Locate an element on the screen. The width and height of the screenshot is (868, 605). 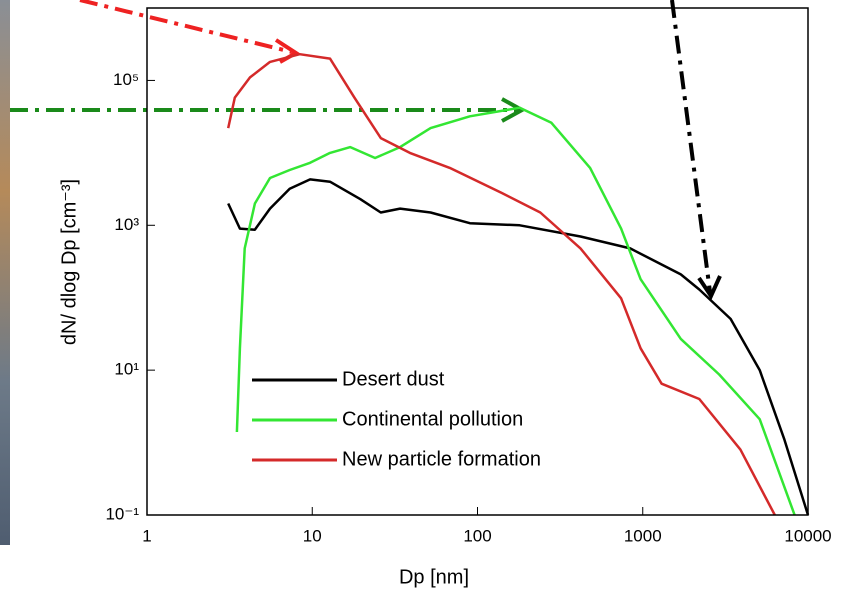
x-tick-label: 10000 is located at coordinates (807, 535).